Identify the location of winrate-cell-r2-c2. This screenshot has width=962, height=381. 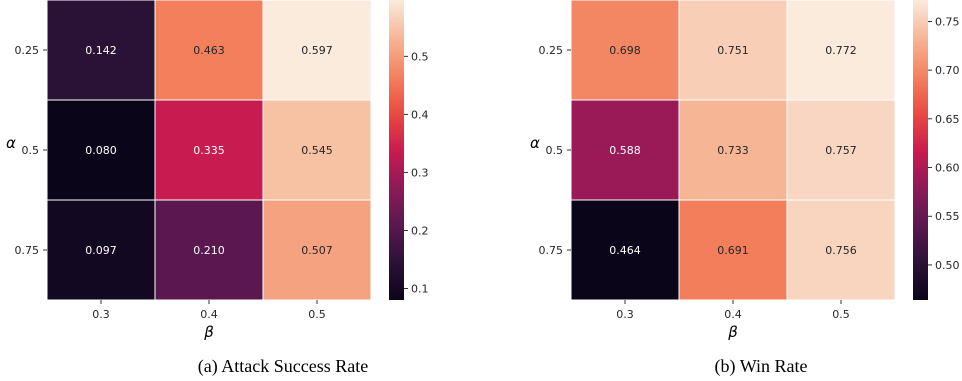
(841, 250).